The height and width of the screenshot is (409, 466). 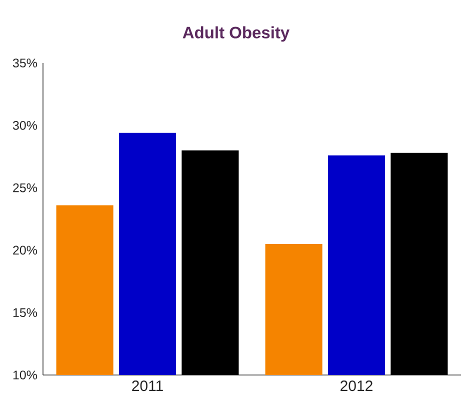 I want to click on chart-title: Adult Obesity, so click(x=236, y=34).